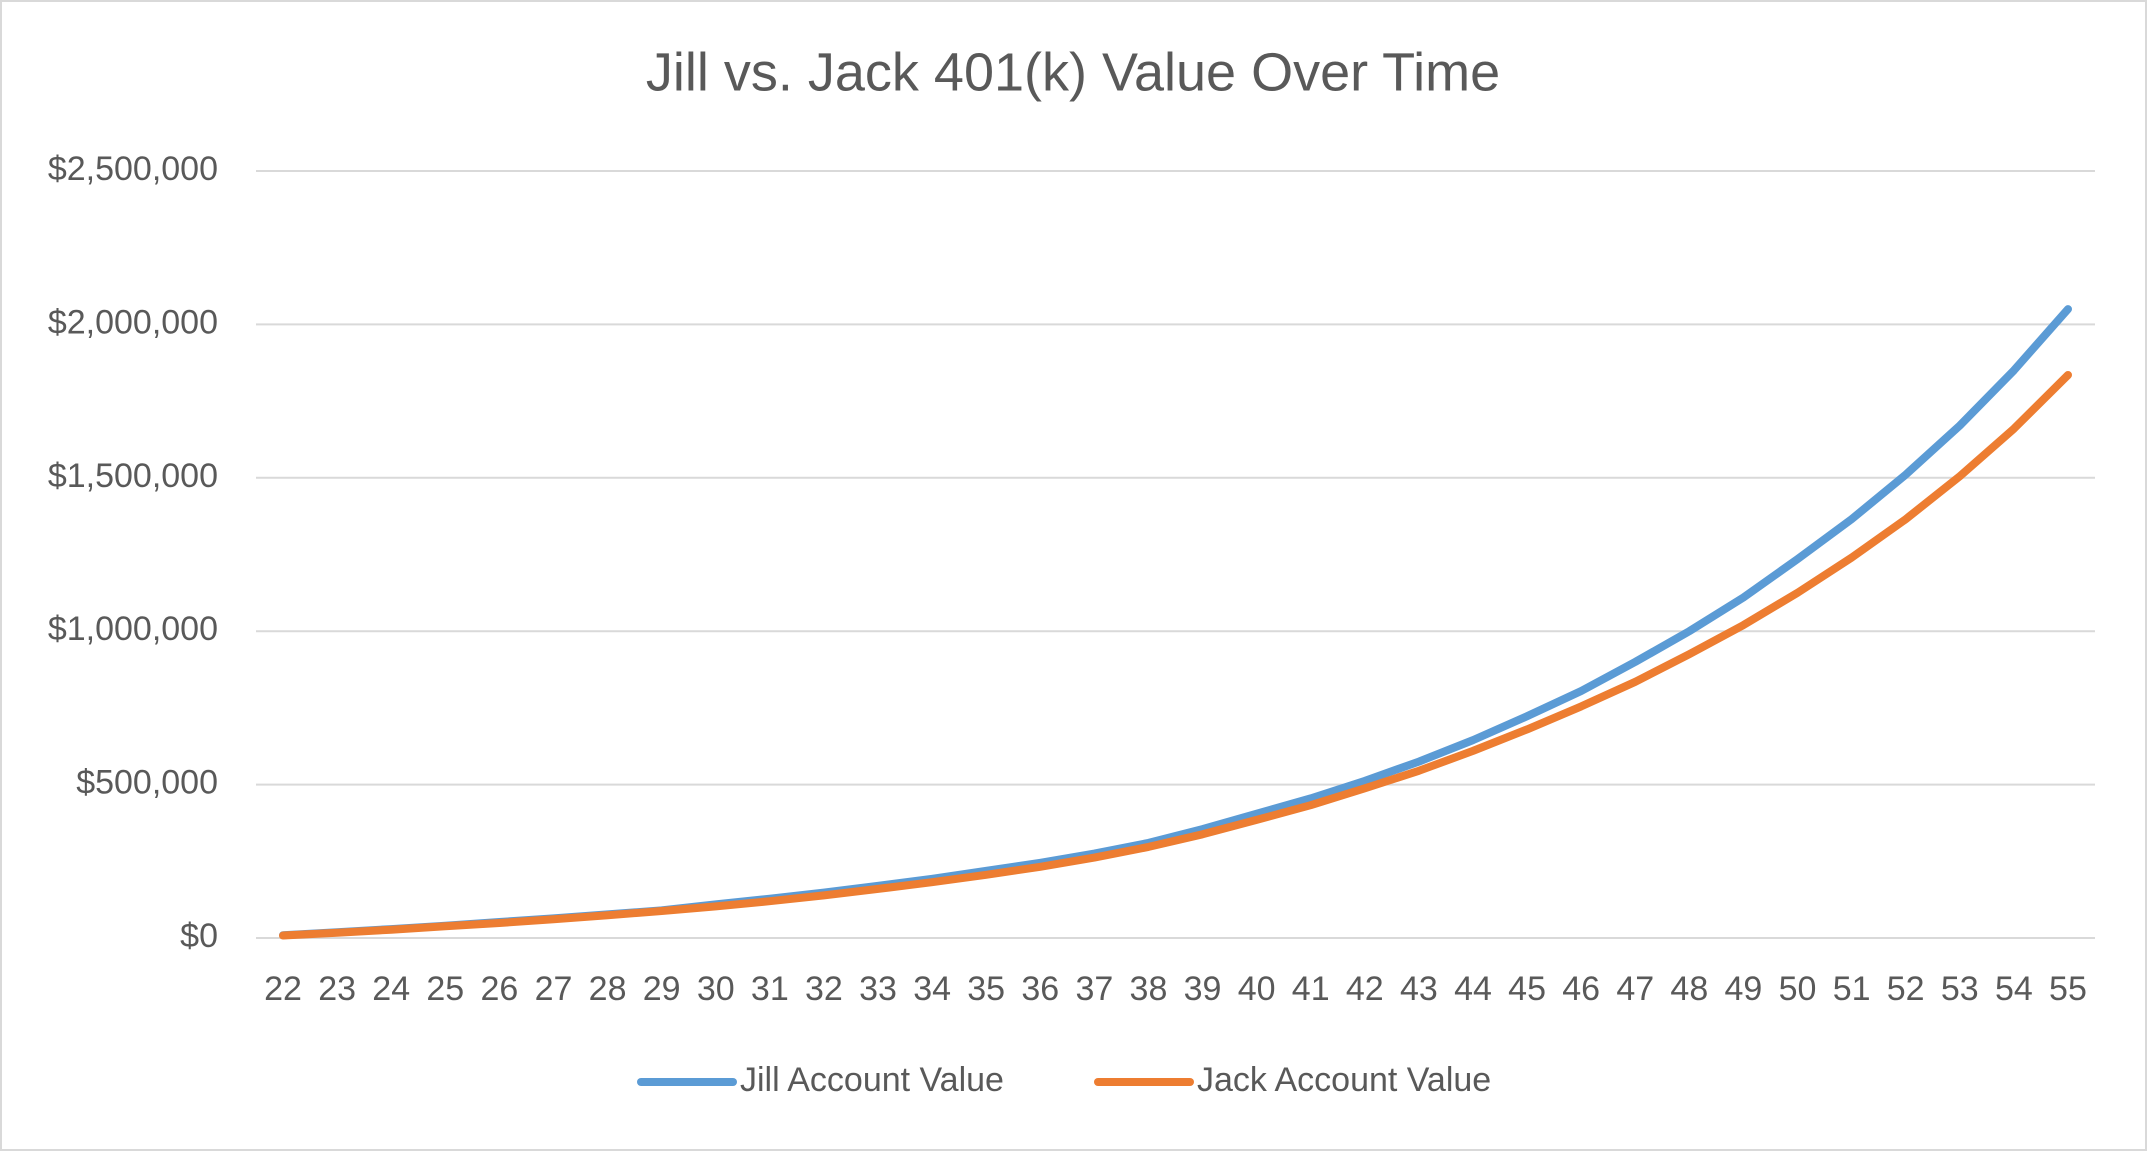  Describe the element at coordinates (391, 989) in the screenshot. I see `x-tick-label: 24` at that location.